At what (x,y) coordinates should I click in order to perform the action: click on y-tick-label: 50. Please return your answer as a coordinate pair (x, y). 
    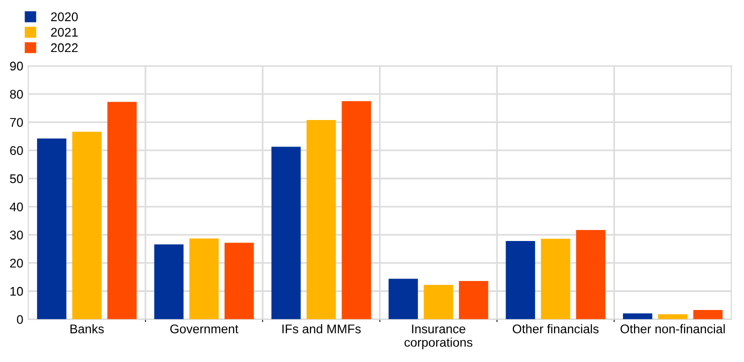
    Looking at the image, I should click on (16, 179).